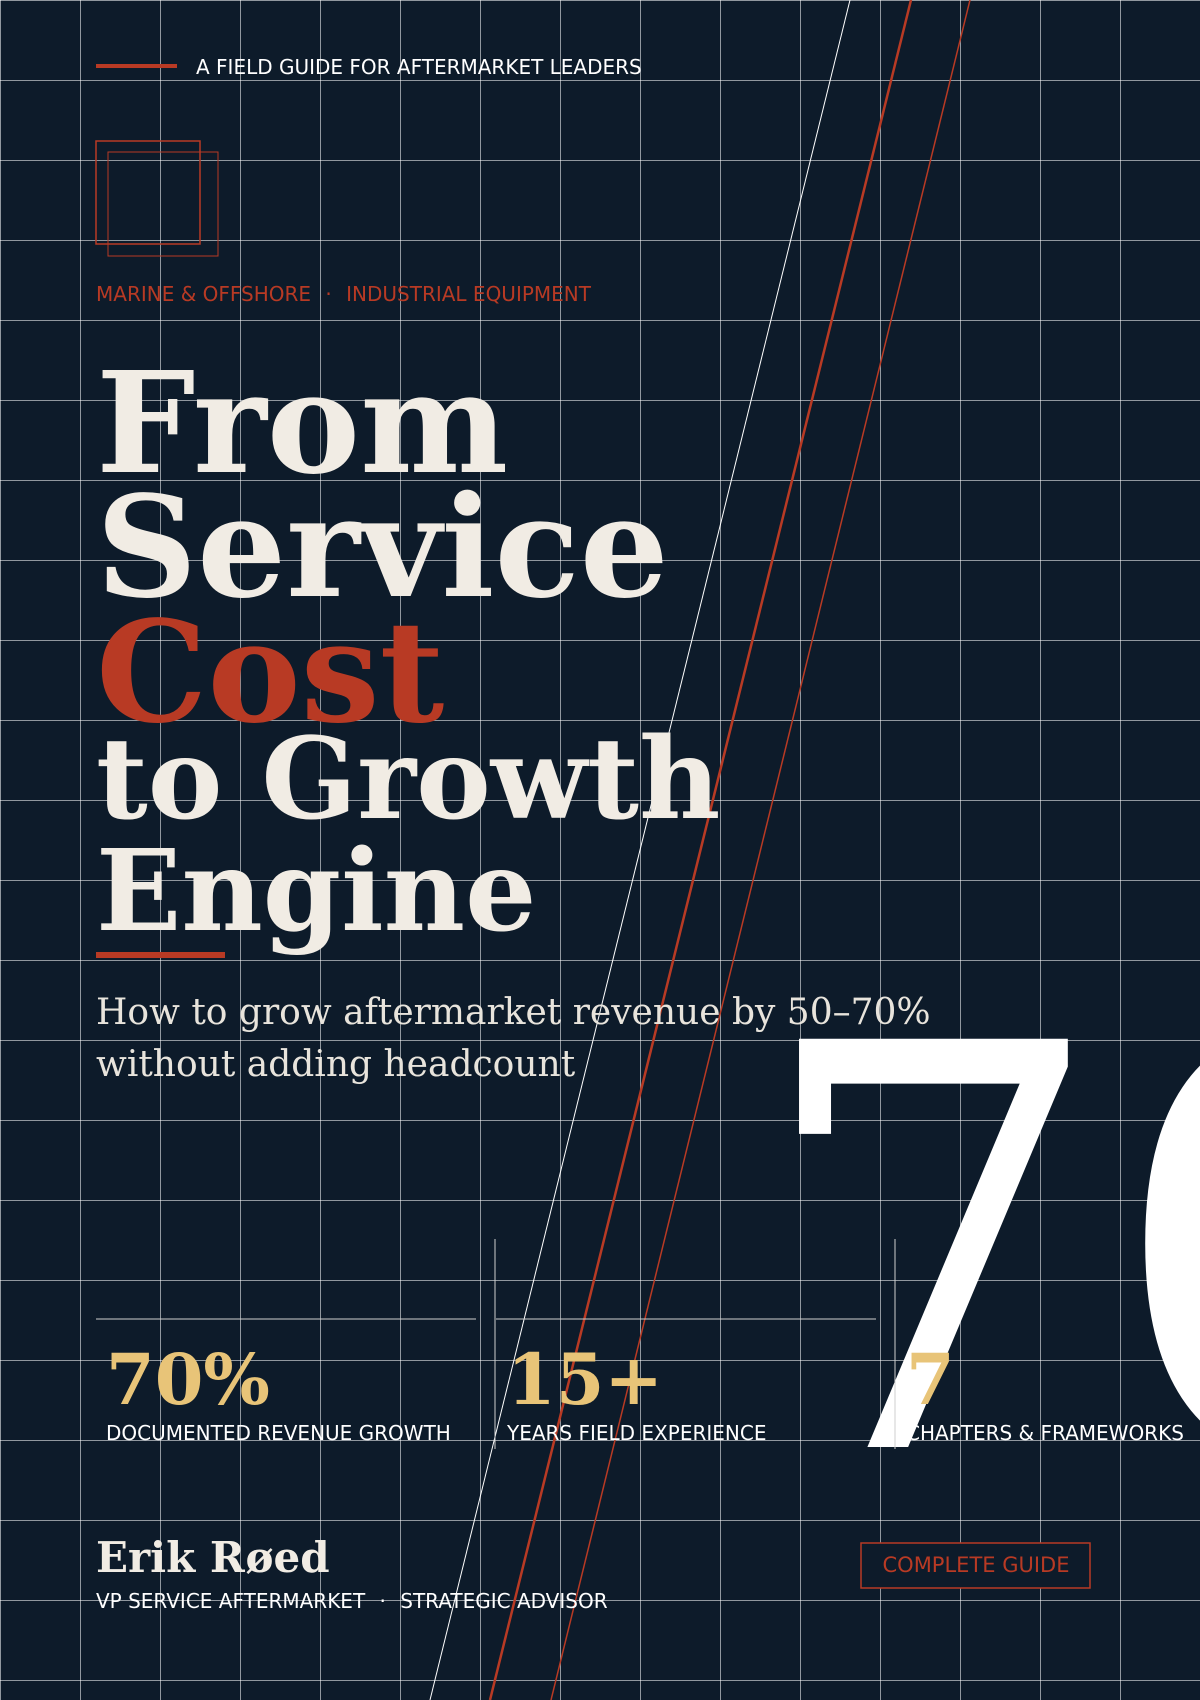 This screenshot has width=1200, height=1700. What do you see at coordinates (382, 548) in the screenshot?
I see `title-line: Service` at bounding box center [382, 548].